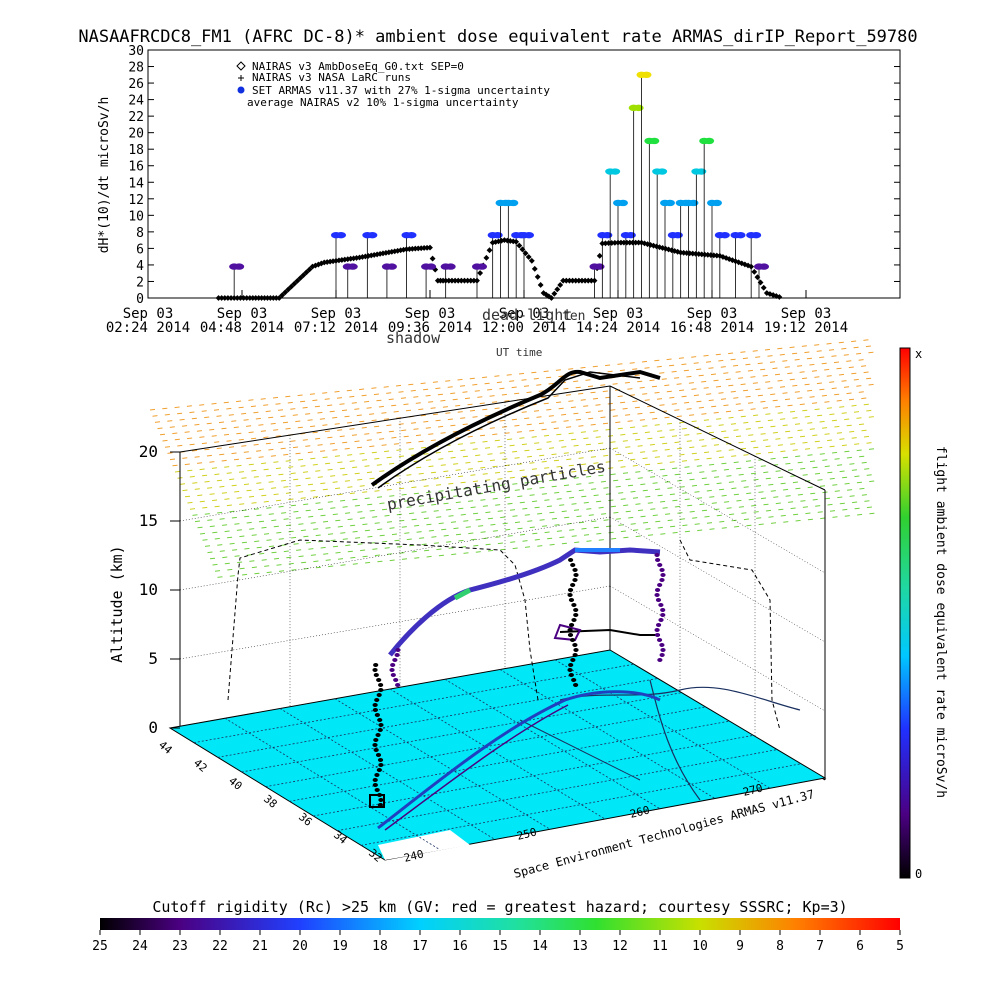 The image size is (1000, 1000). Describe the element at coordinates (700, 946) in the screenshot. I see `rigidity-tick-label: 10` at that location.